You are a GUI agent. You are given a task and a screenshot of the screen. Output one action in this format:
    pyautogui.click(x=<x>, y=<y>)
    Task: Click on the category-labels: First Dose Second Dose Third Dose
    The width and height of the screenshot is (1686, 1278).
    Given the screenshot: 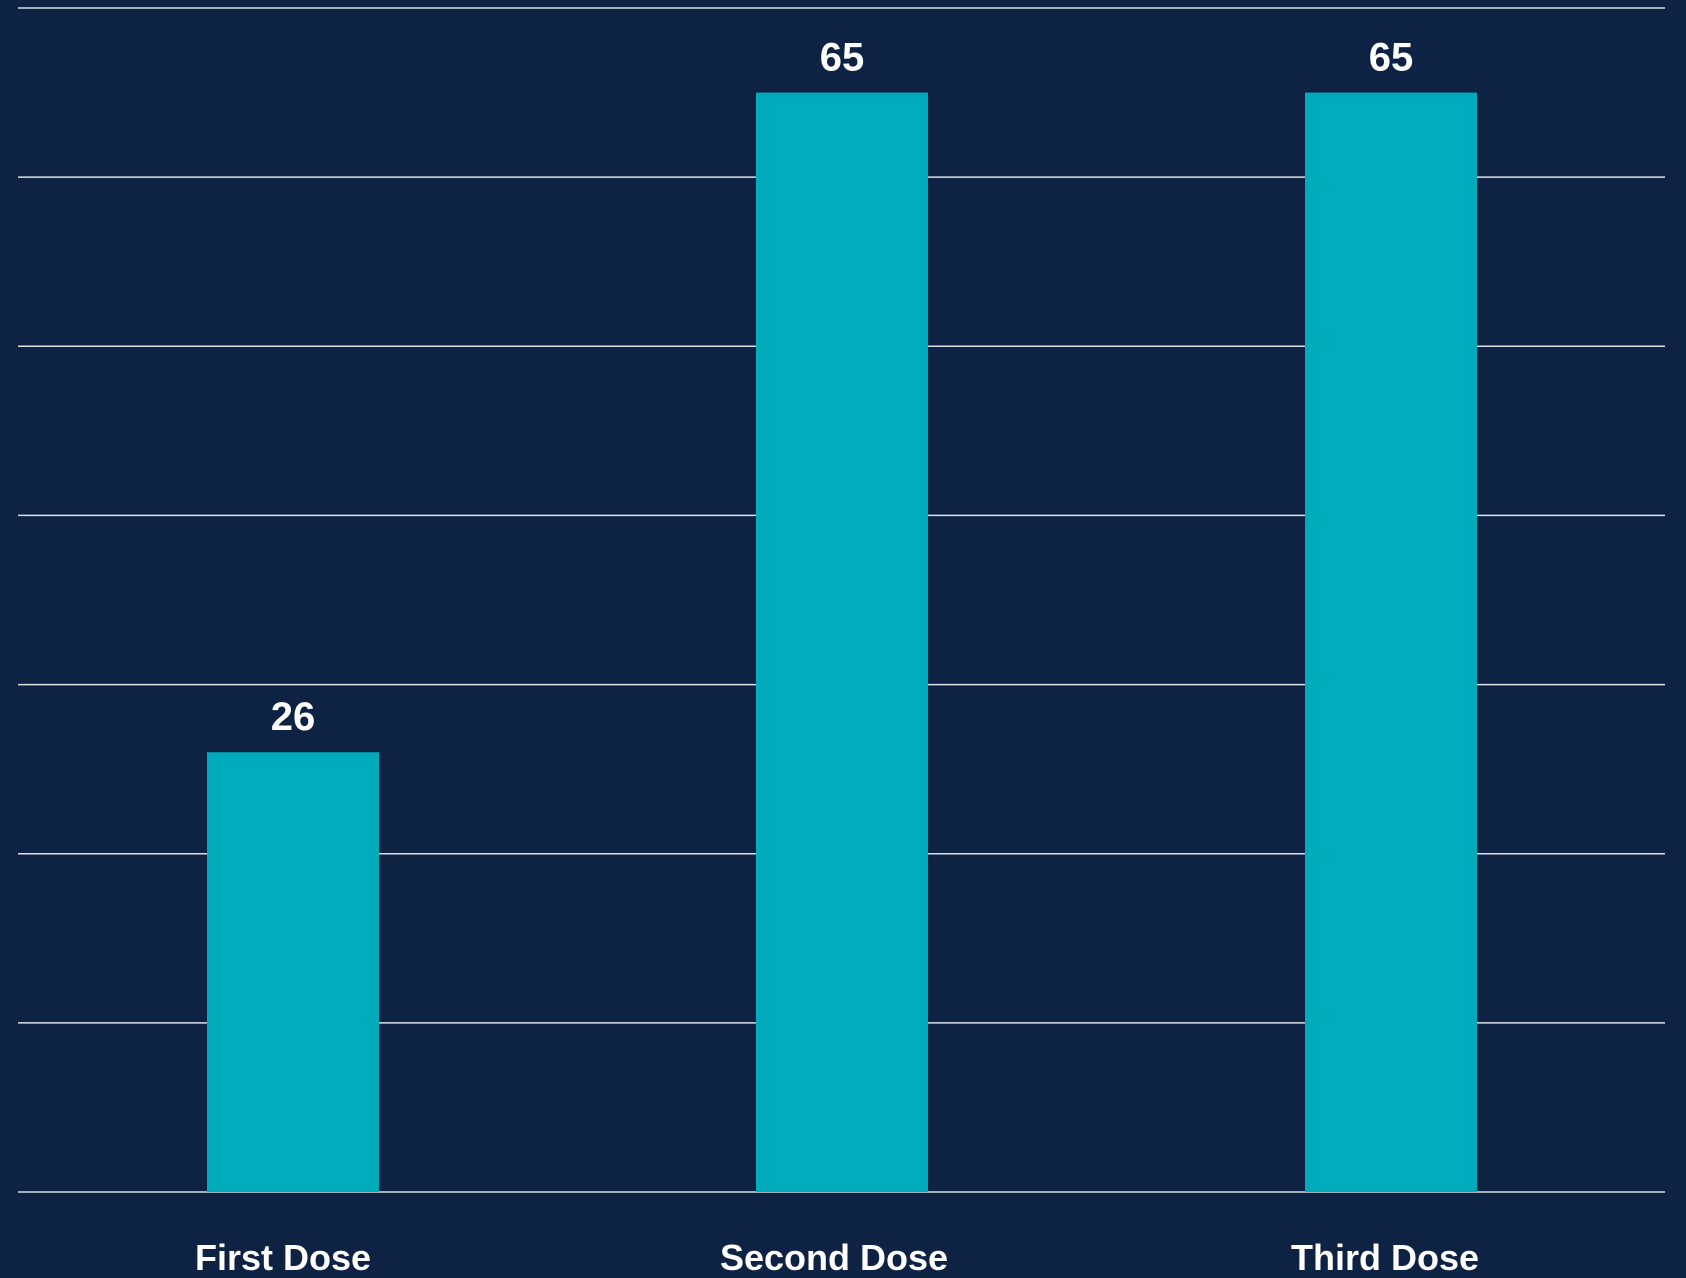 What is the action you would take?
    pyautogui.click(x=837, y=1257)
    